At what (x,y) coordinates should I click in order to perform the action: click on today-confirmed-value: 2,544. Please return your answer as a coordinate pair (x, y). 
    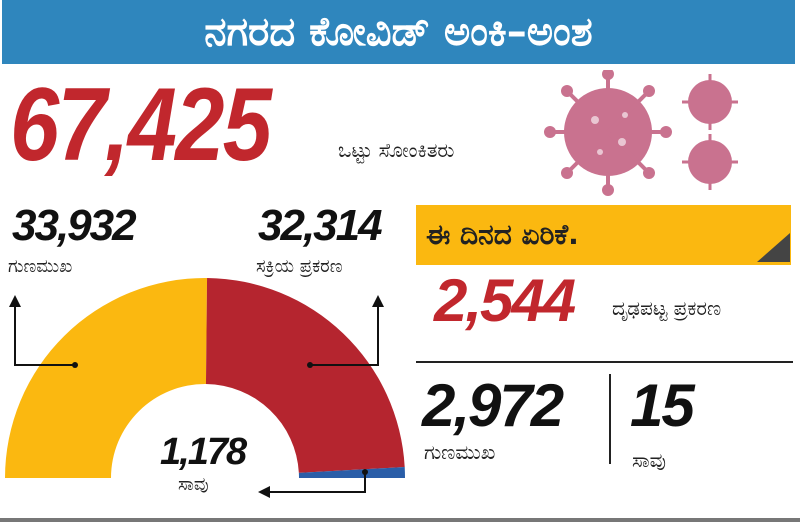
    Looking at the image, I should click on (505, 300).